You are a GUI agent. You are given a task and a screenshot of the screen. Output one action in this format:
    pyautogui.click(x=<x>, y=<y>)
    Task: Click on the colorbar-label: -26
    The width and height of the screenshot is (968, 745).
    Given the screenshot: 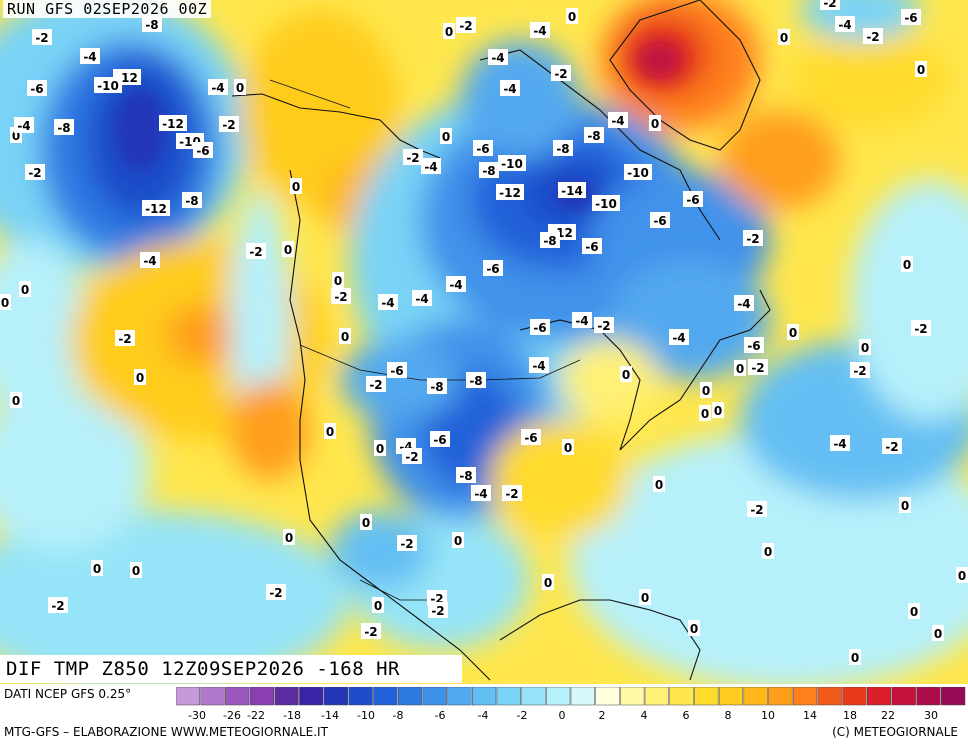 What is the action you would take?
    pyautogui.click(x=232, y=715)
    